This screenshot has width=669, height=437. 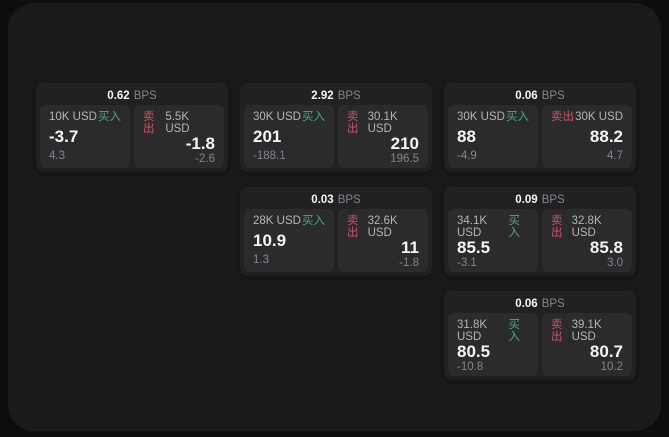 What do you see at coordinates (383, 240) in the screenshot?
I see `sell-panel: 卖出 32.6K USD 11 -1.8` at bounding box center [383, 240].